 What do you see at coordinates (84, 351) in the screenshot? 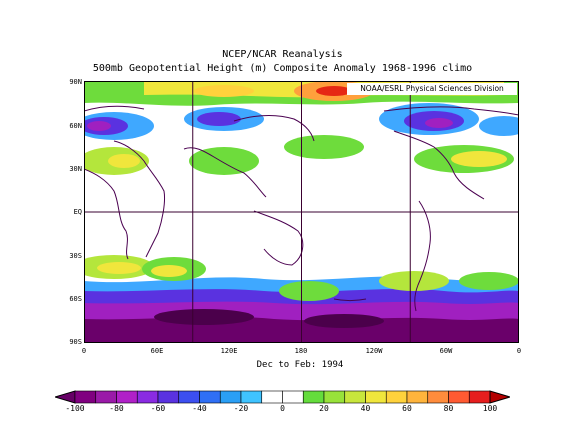
I see `lon-label-0: 0` at bounding box center [84, 351].